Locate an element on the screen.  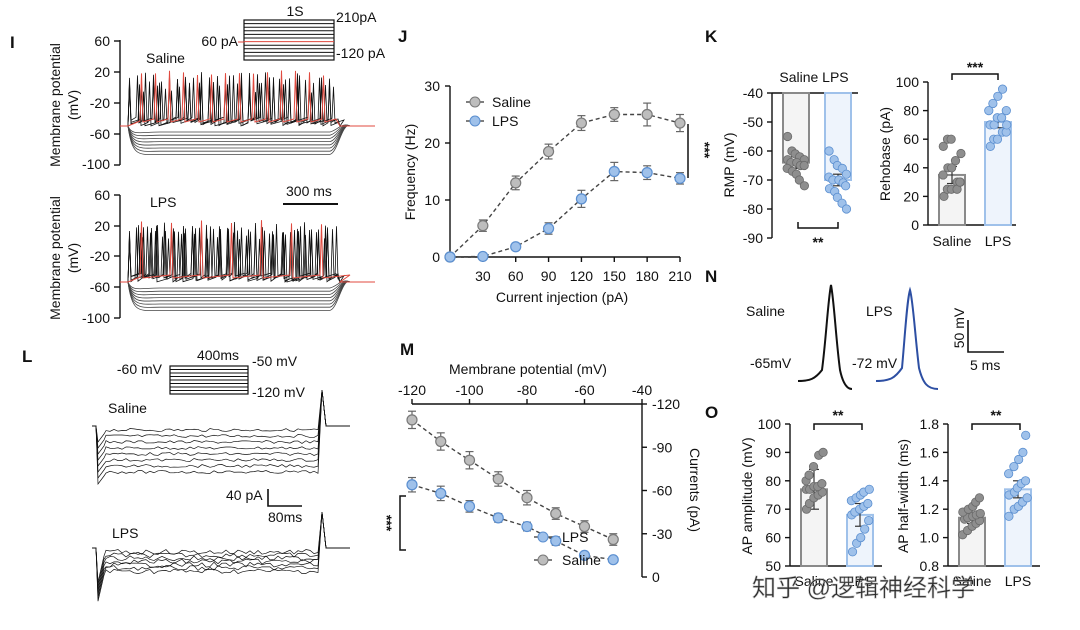
panel-k-rheobase-chart: Rehobase (pA) 0 20 40 60 80 100 Saline LPS *** is located at coordinates (946, 154).